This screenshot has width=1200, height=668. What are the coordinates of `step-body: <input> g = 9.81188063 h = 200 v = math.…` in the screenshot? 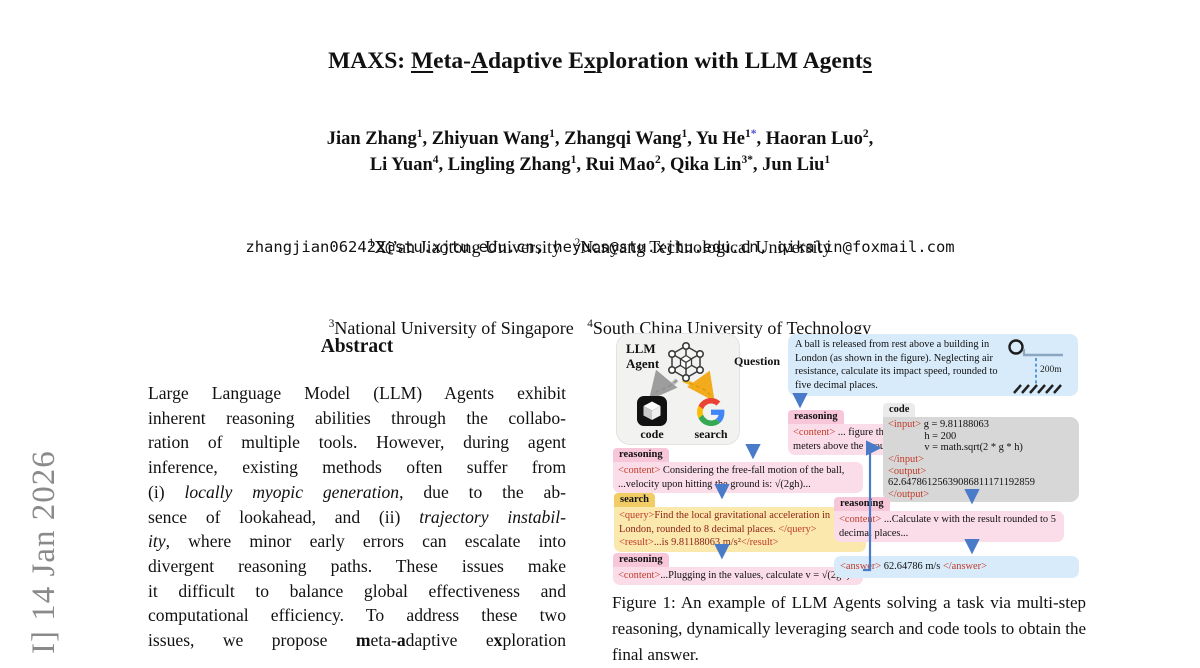 It's located at (981, 460).